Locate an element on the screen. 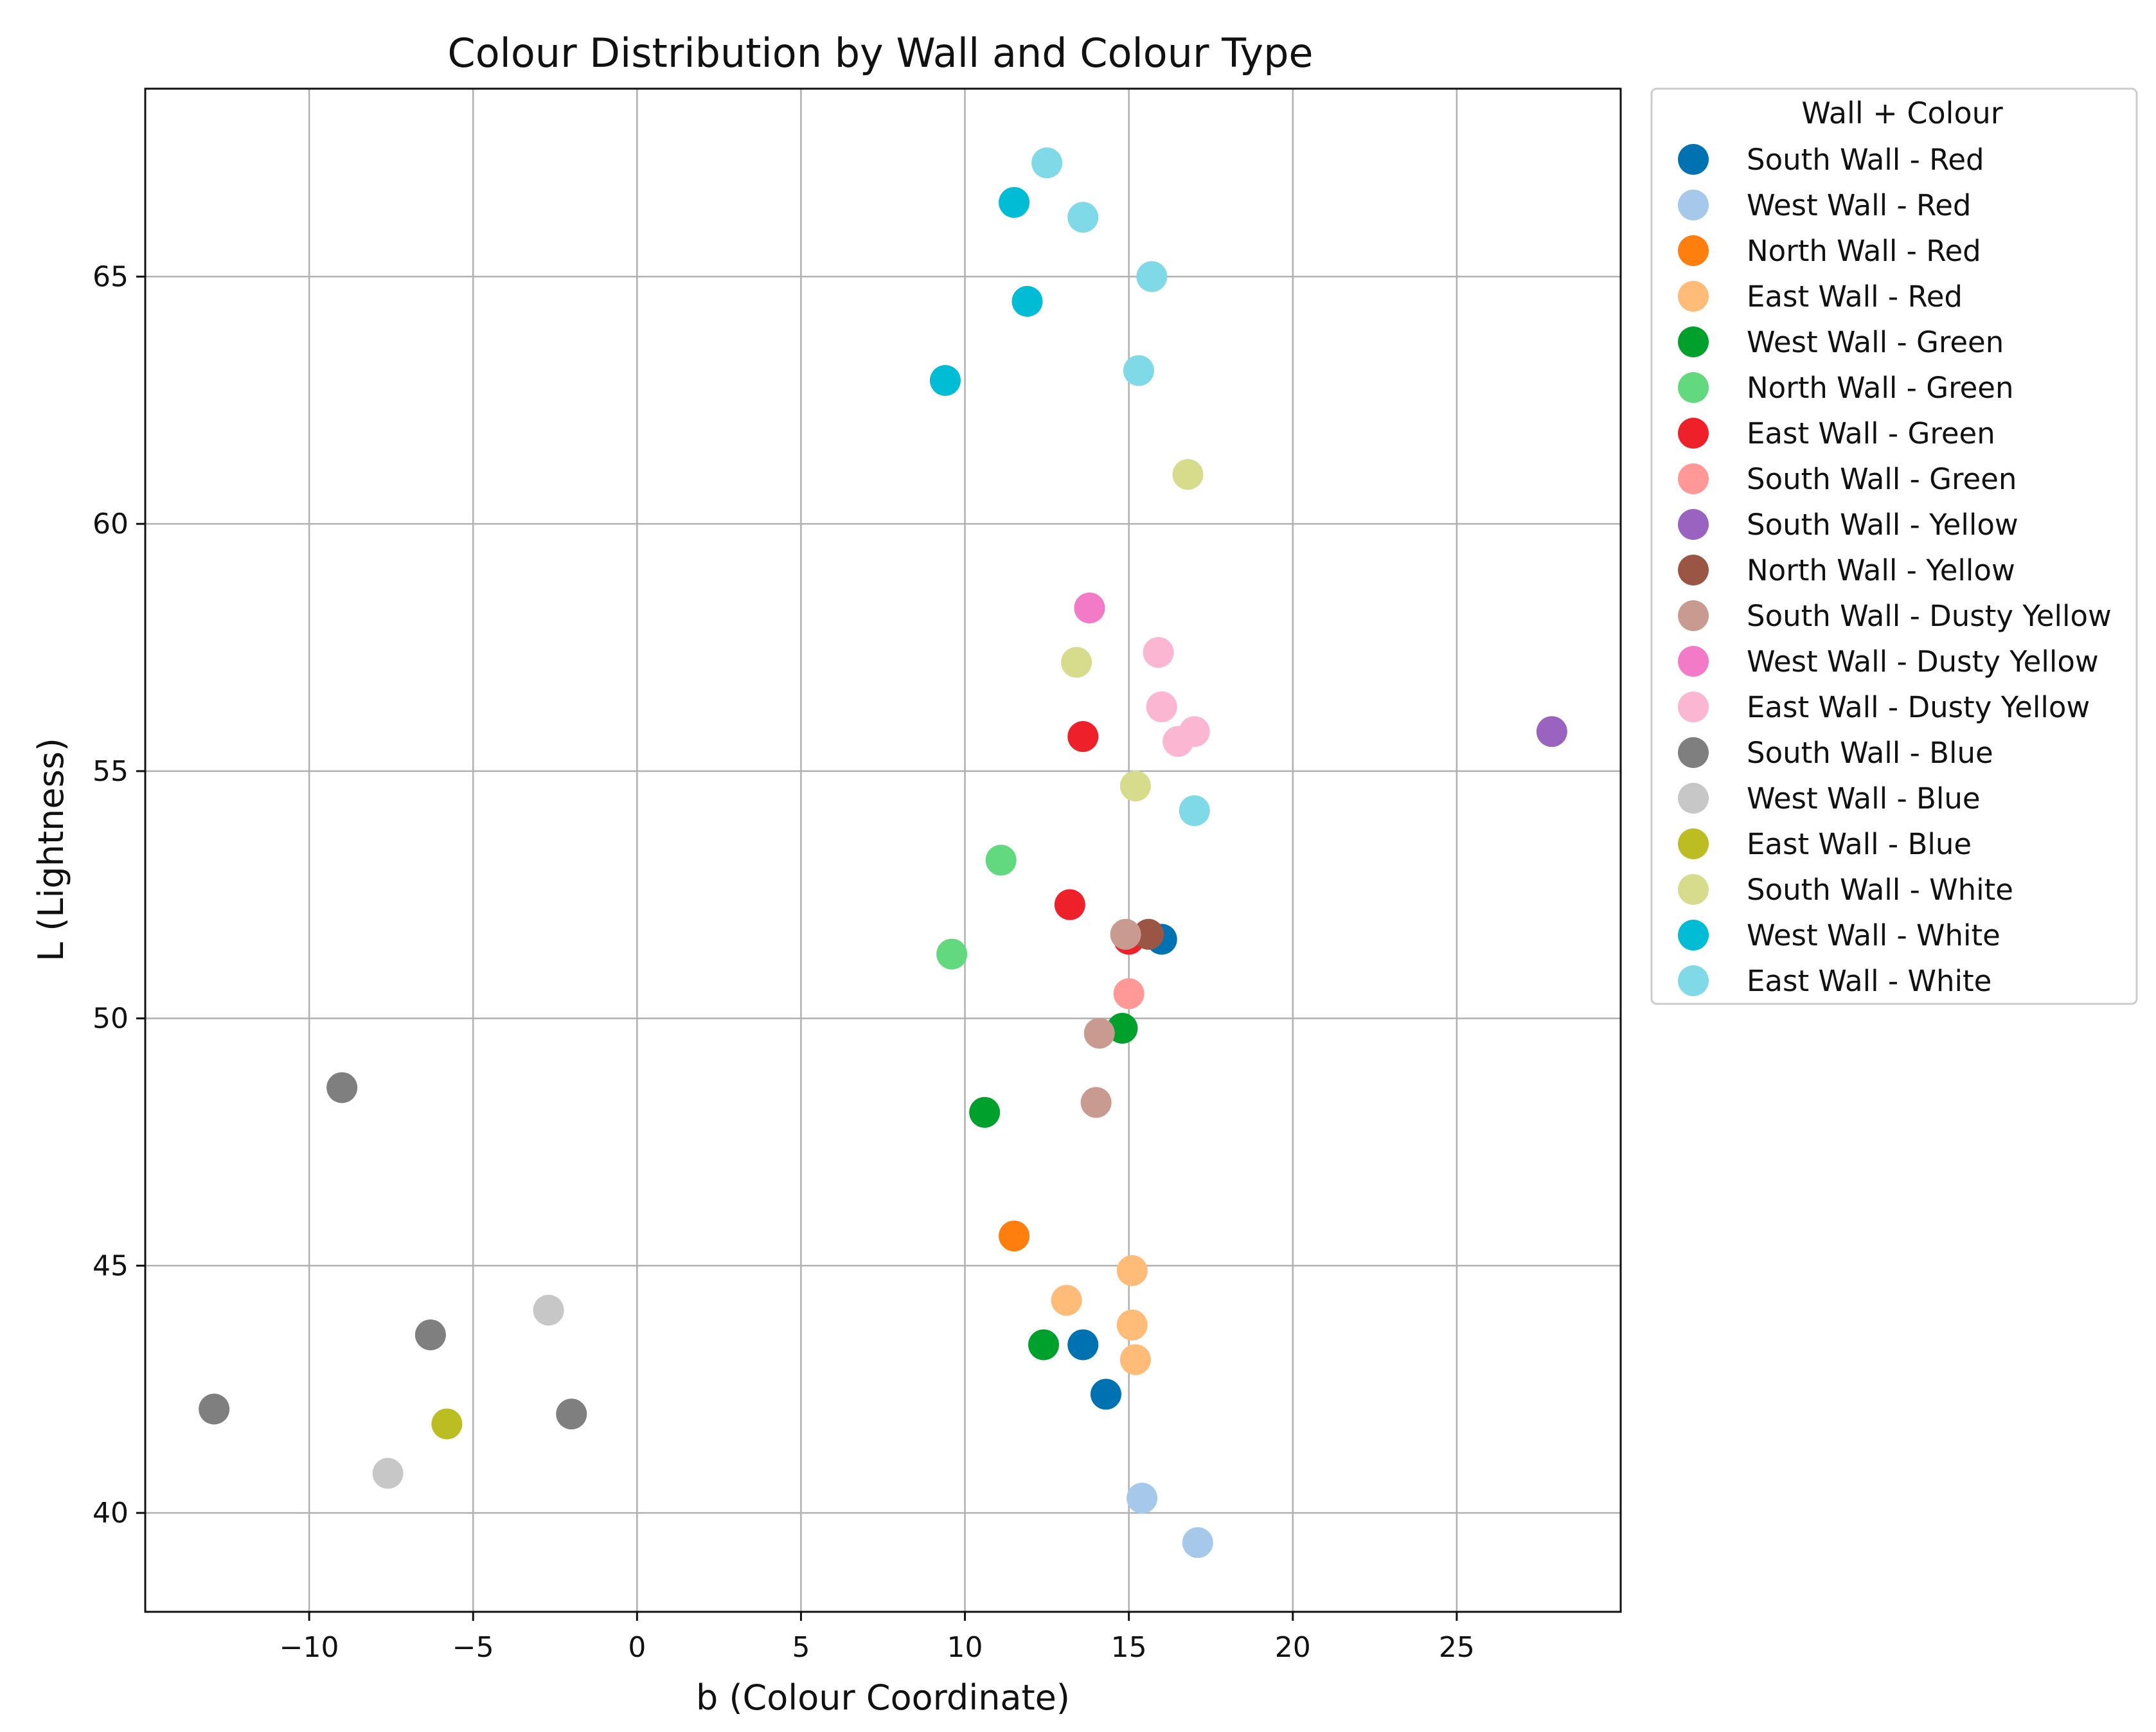 The width and height of the screenshot is (2156, 1732). x-tick-label: 25 is located at coordinates (1457, 1648).